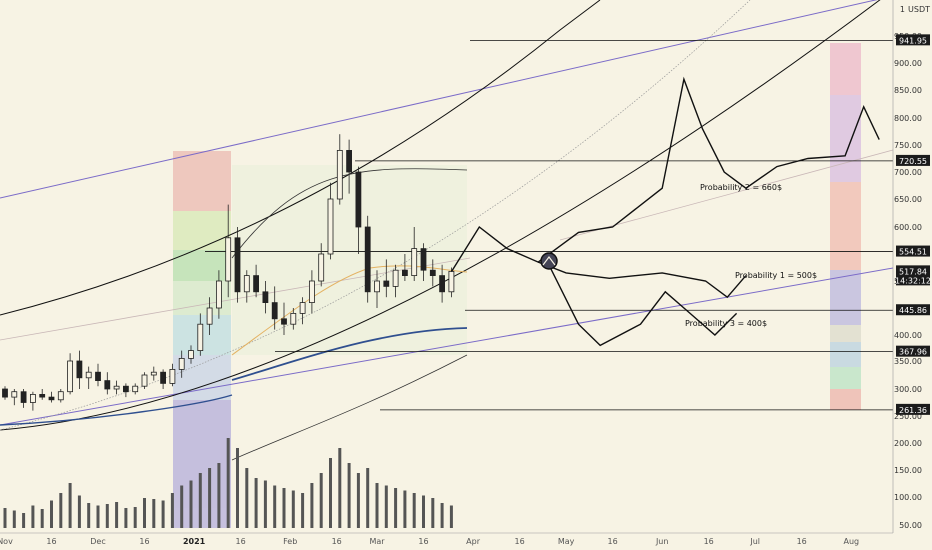 Image resolution: width=932 pixels, height=550 pixels. What do you see at coordinates (908, 172) in the screenshot?
I see `price-tick-label: 700.00` at bounding box center [908, 172].